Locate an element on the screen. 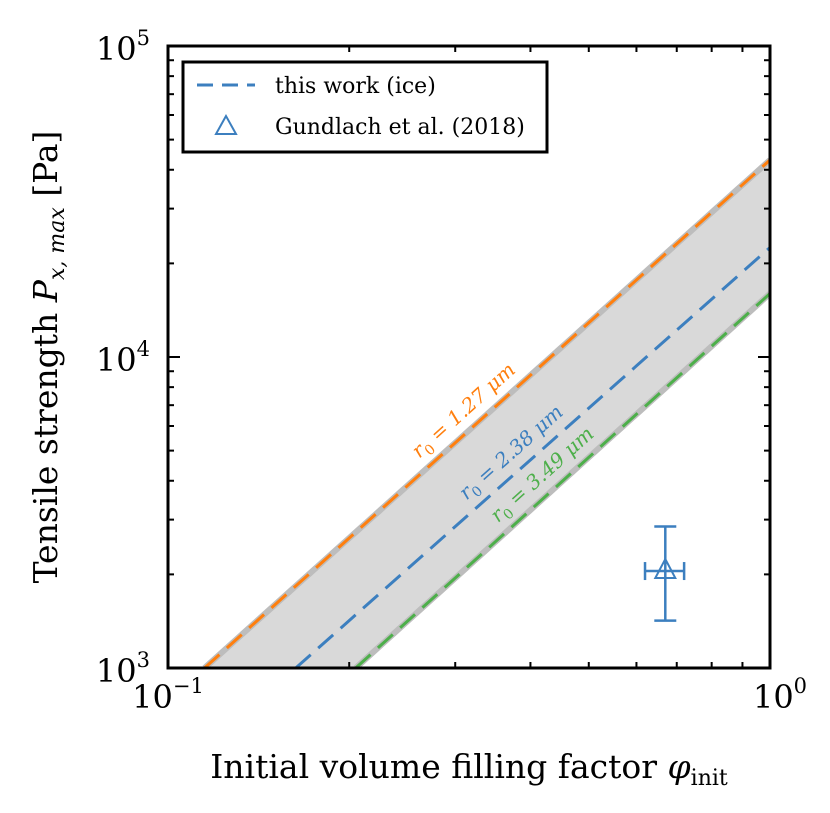 This screenshot has width=830, height=813. x-tick-label: 10⁻¹ is located at coordinates (168, 695).